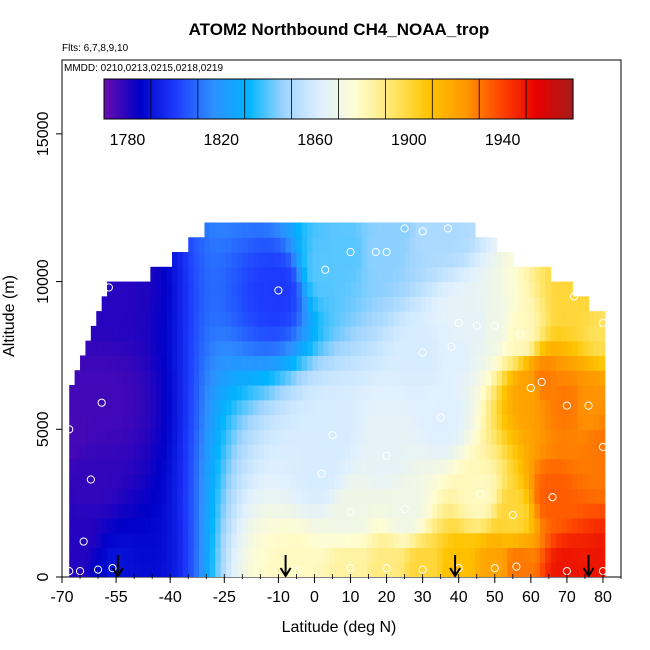  Describe the element at coordinates (459, 597) in the screenshot. I see `x-tick-label: 40` at that location.